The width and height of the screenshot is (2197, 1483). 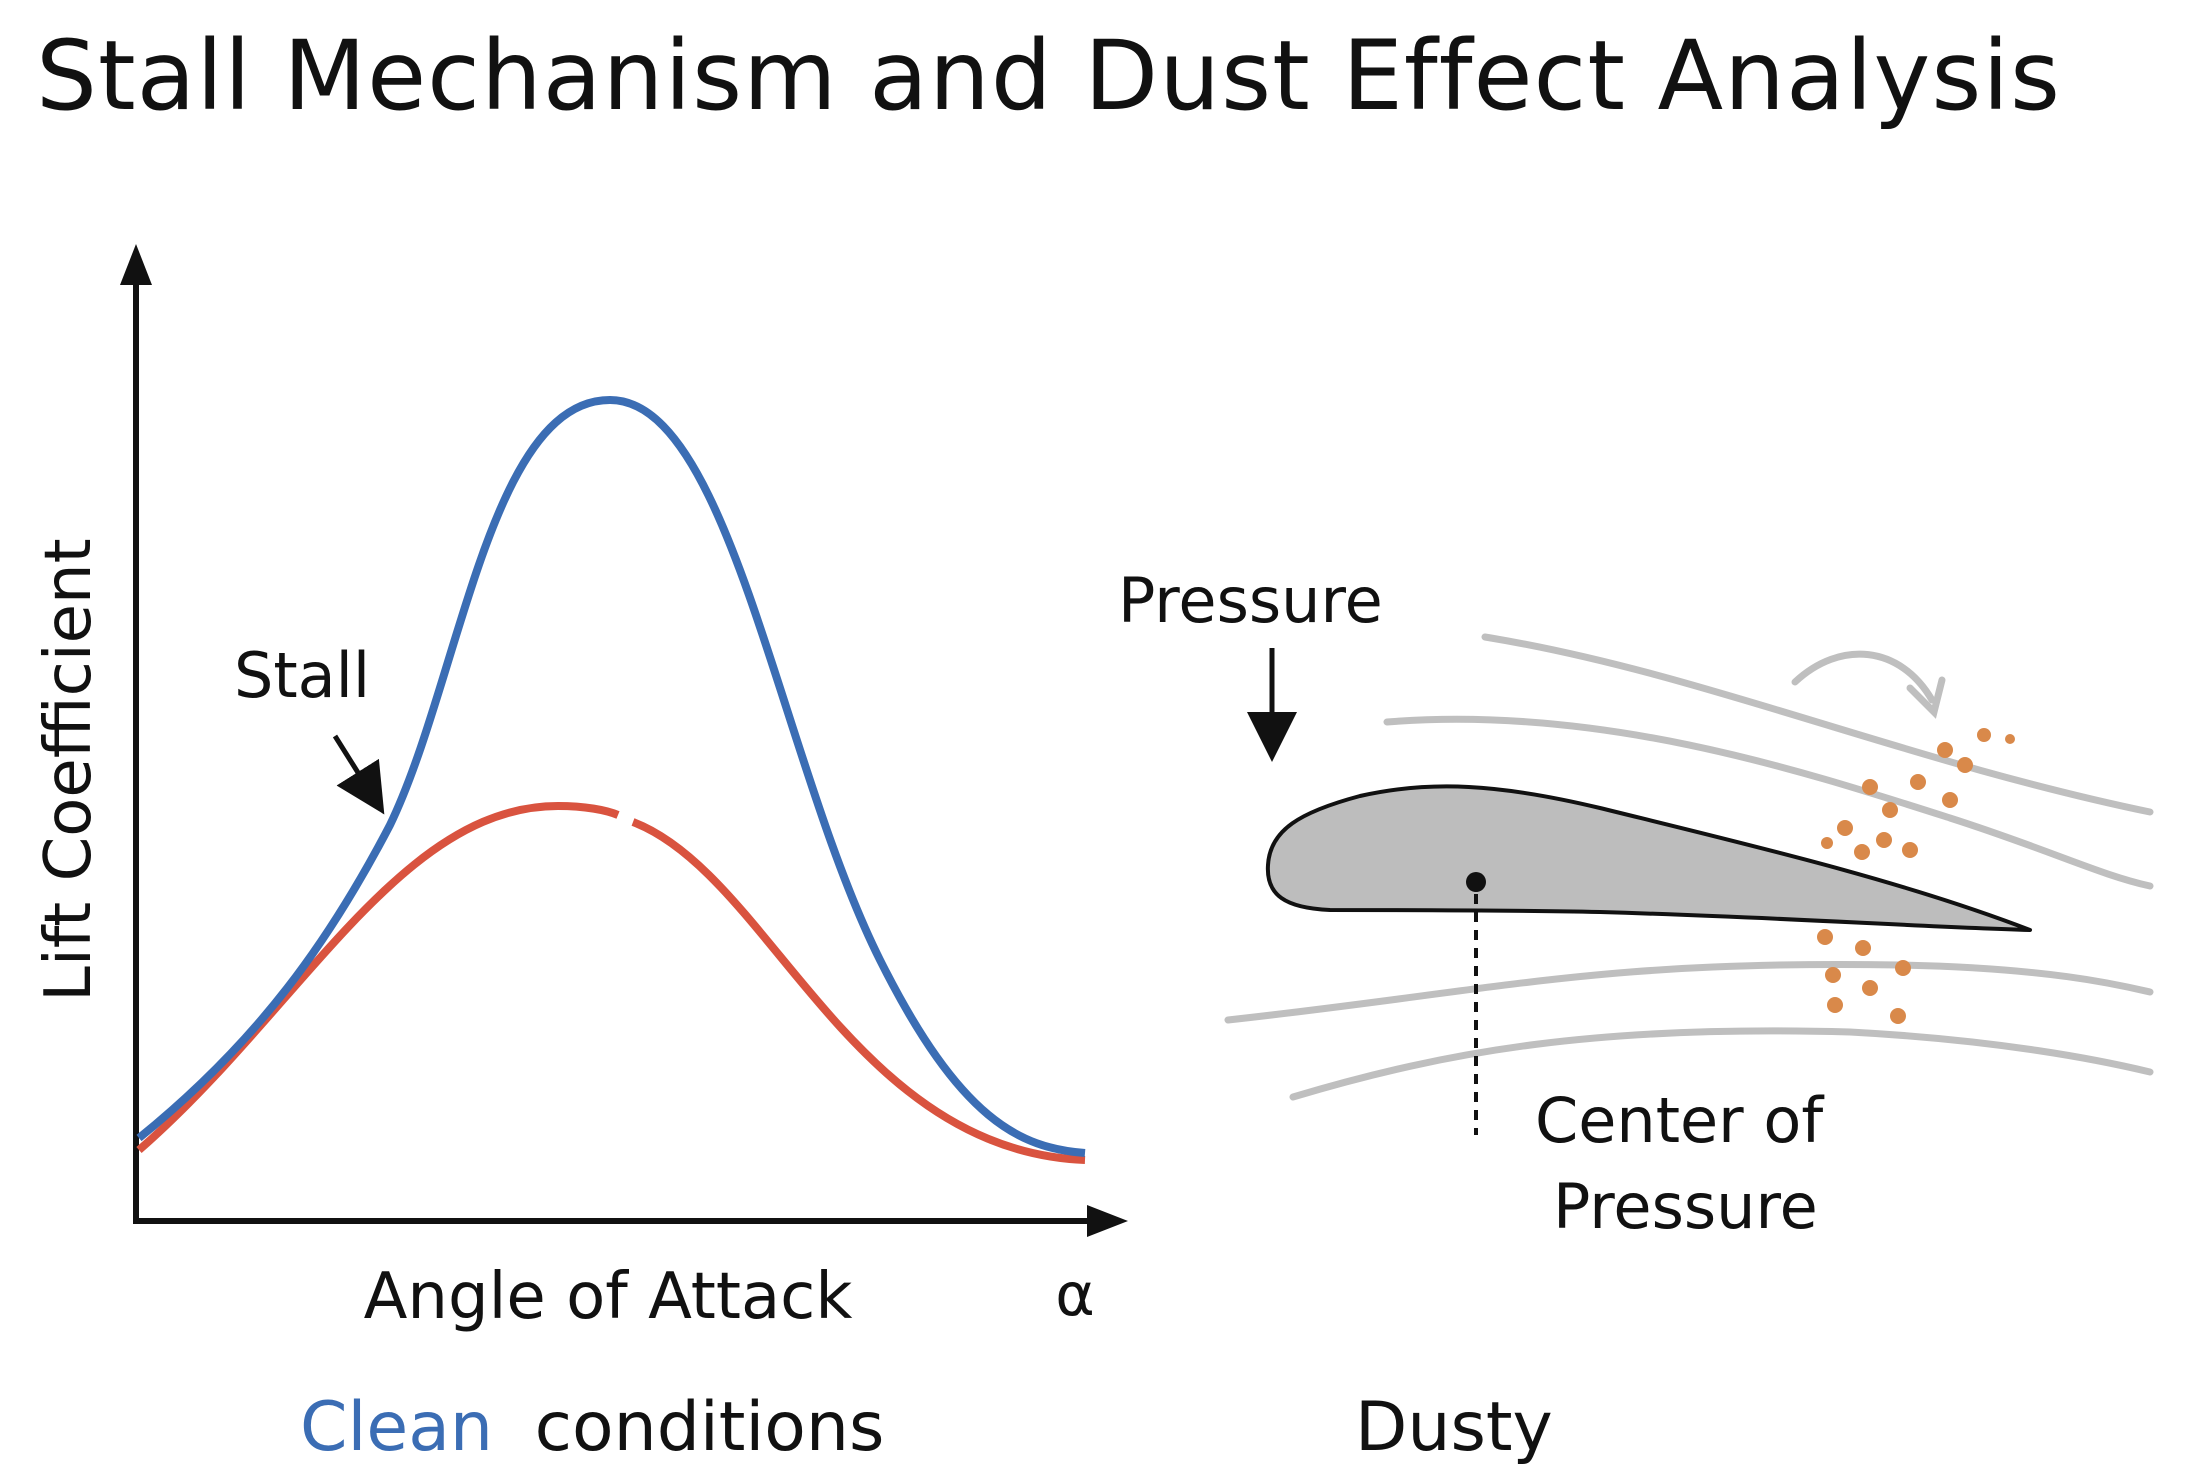 What do you see at coordinates (1926, 697) in the screenshot?
I see `flow-arrow-head-icon` at bounding box center [1926, 697].